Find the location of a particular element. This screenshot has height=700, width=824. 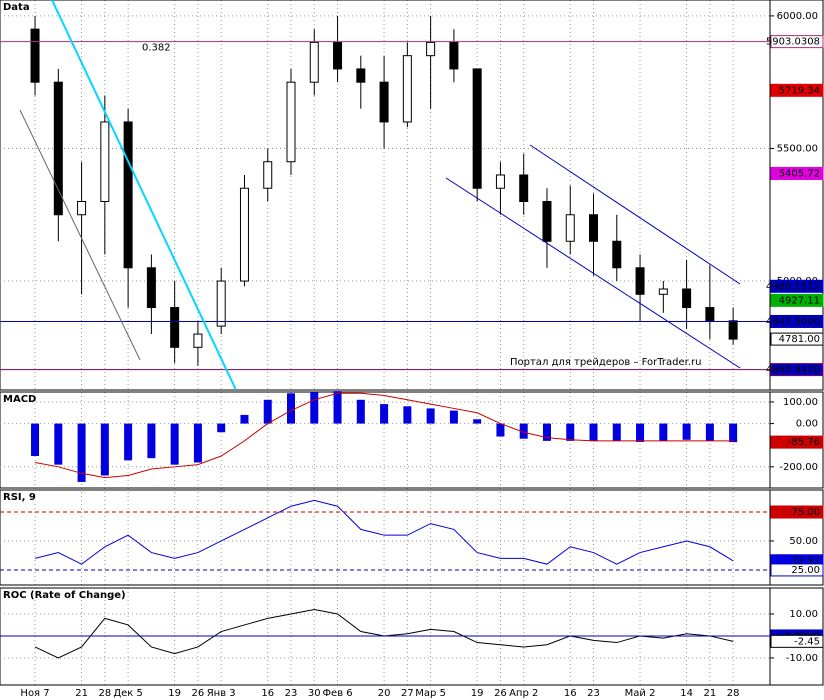

y-tick-label: 50.00 is located at coordinates (803, 541).